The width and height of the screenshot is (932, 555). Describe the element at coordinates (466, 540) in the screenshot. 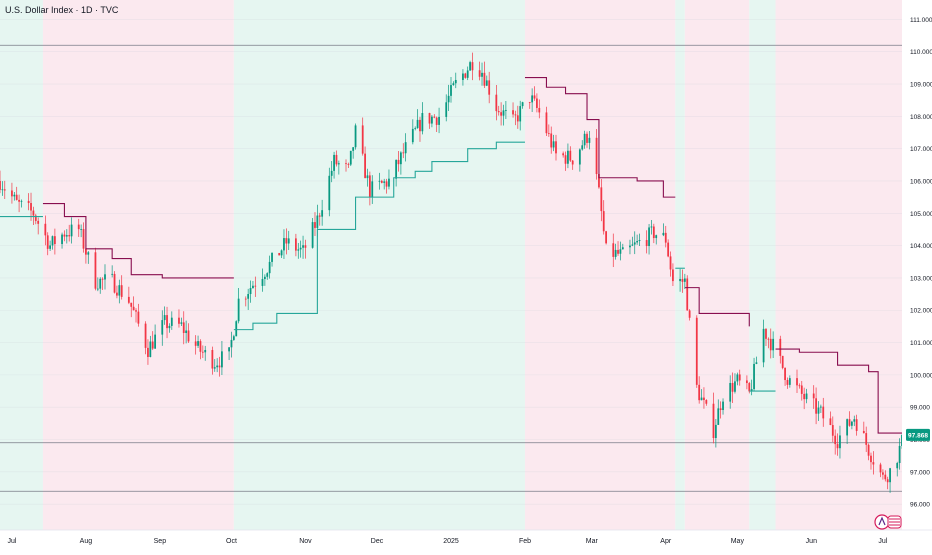

I see `time-axis-bg` at that location.